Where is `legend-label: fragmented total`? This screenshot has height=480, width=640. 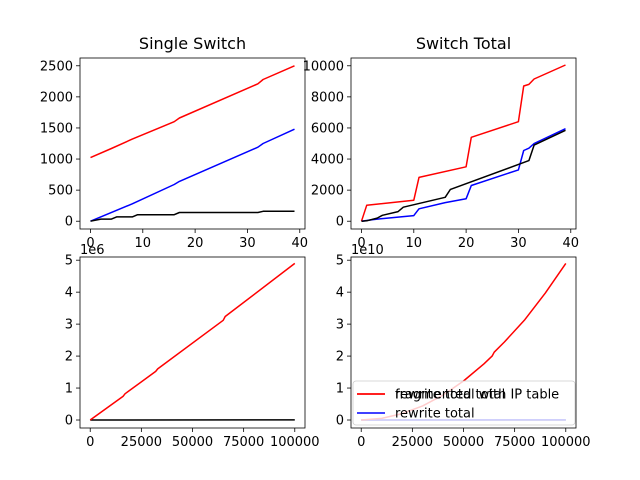 legend-label: fragmented total is located at coordinates (450, 395).